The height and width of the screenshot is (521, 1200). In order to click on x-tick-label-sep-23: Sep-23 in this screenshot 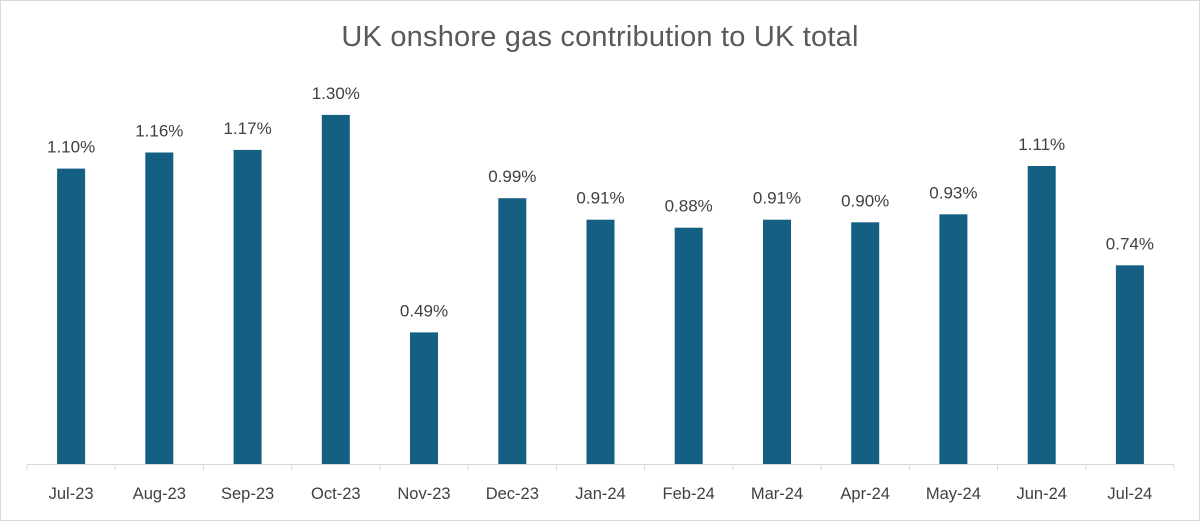, I will do `click(247, 494)`.